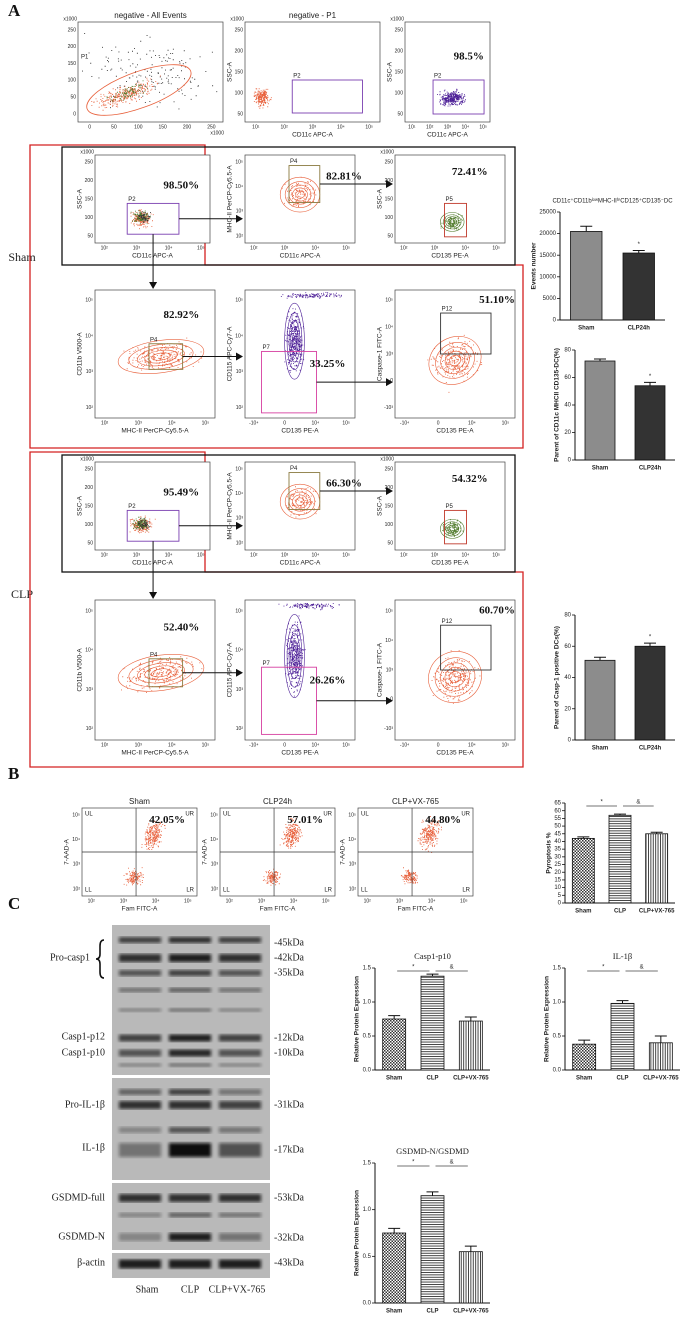 This screenshot has height=1329, width=699. Describe the element at coordinates (557, 811) in the screenshot. I see `y-tick-label: 60` at that location.